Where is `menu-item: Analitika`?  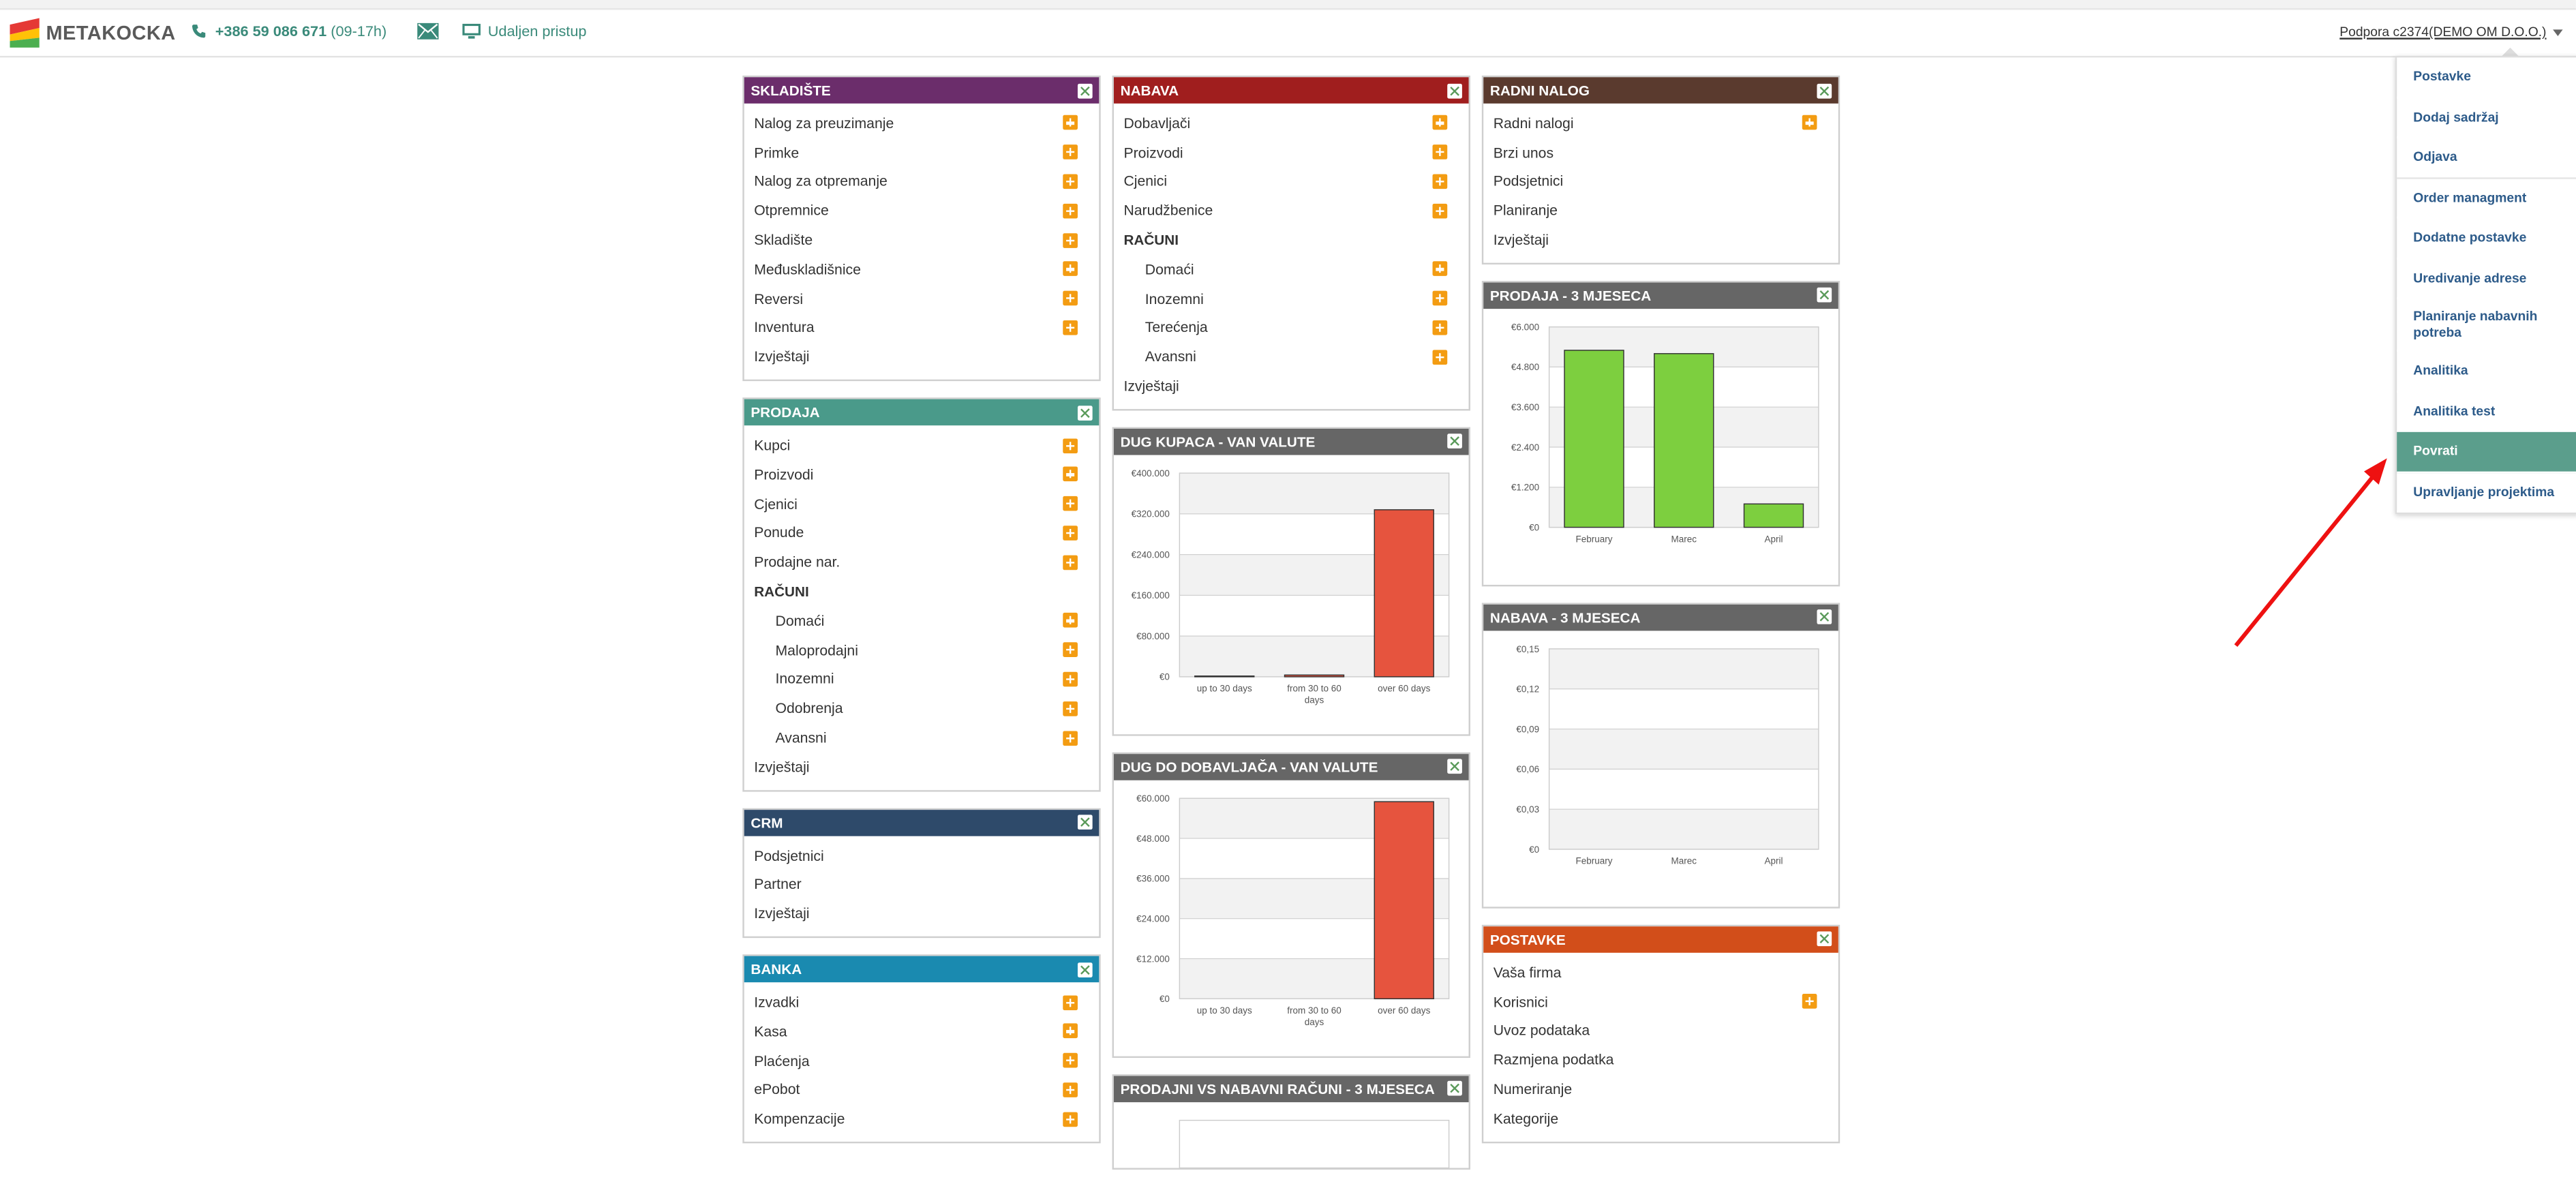
menu-item: Analitika is located at coordinates (2486, 372).